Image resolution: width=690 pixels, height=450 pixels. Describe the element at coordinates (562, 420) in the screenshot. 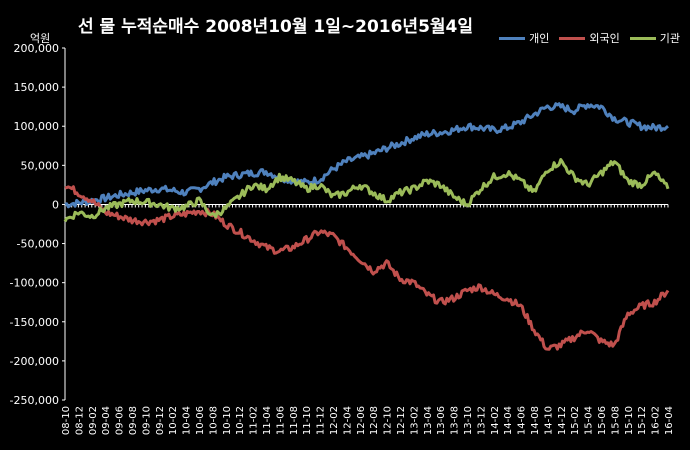

I see `x-tick-label: 14-12` at that location.